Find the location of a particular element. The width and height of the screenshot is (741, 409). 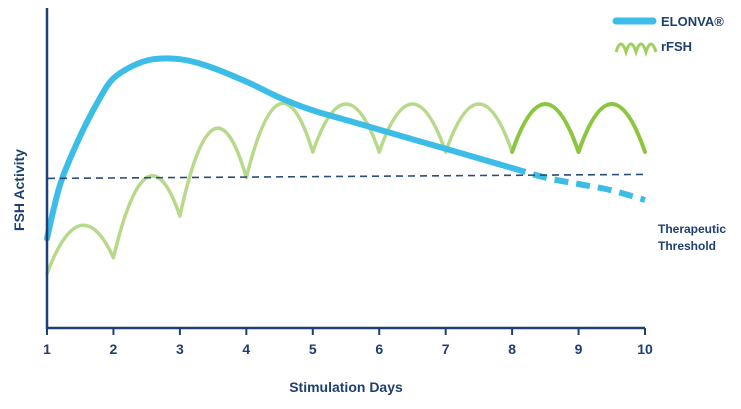

y-axis-label: FSH Activity is located at coordinates (19, 190).